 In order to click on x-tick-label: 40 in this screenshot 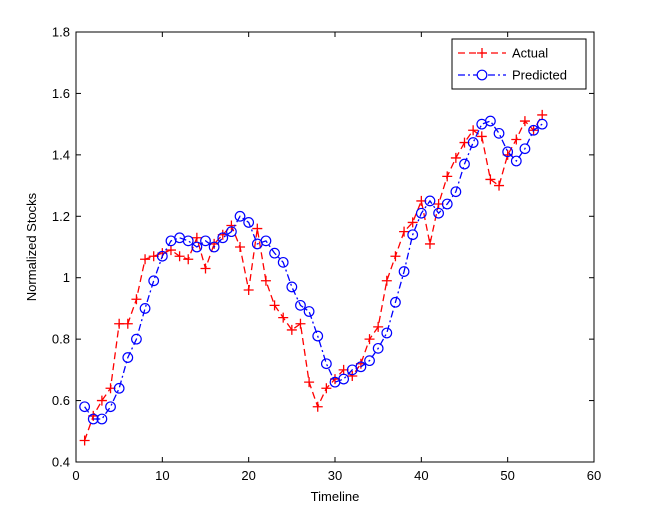, I will do `click(421, 475)`.